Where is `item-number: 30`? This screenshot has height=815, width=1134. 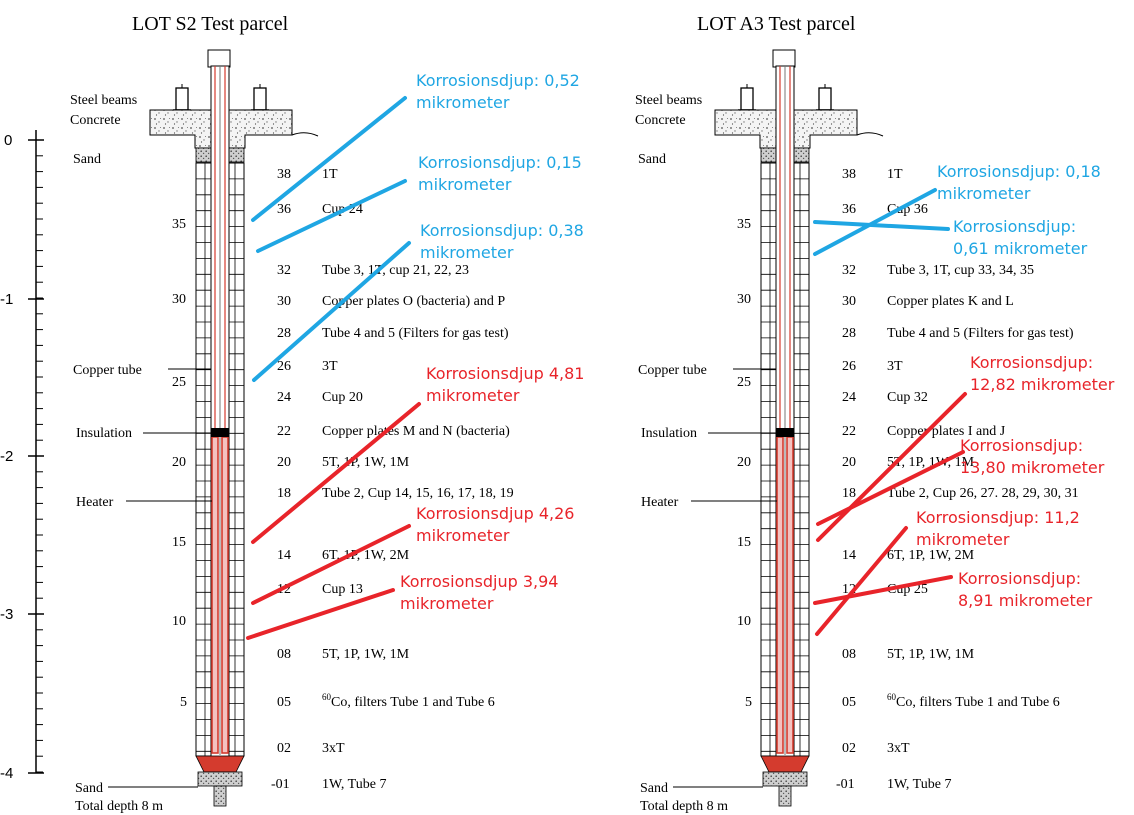
item-number: 30 is located at coordinates (284, 301).